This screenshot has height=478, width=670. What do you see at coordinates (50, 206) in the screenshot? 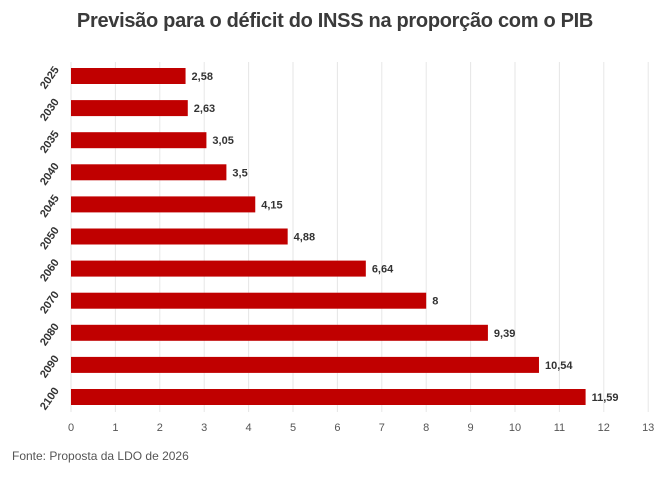
I see `category-label: 2045` at bounding box center [50, 206].